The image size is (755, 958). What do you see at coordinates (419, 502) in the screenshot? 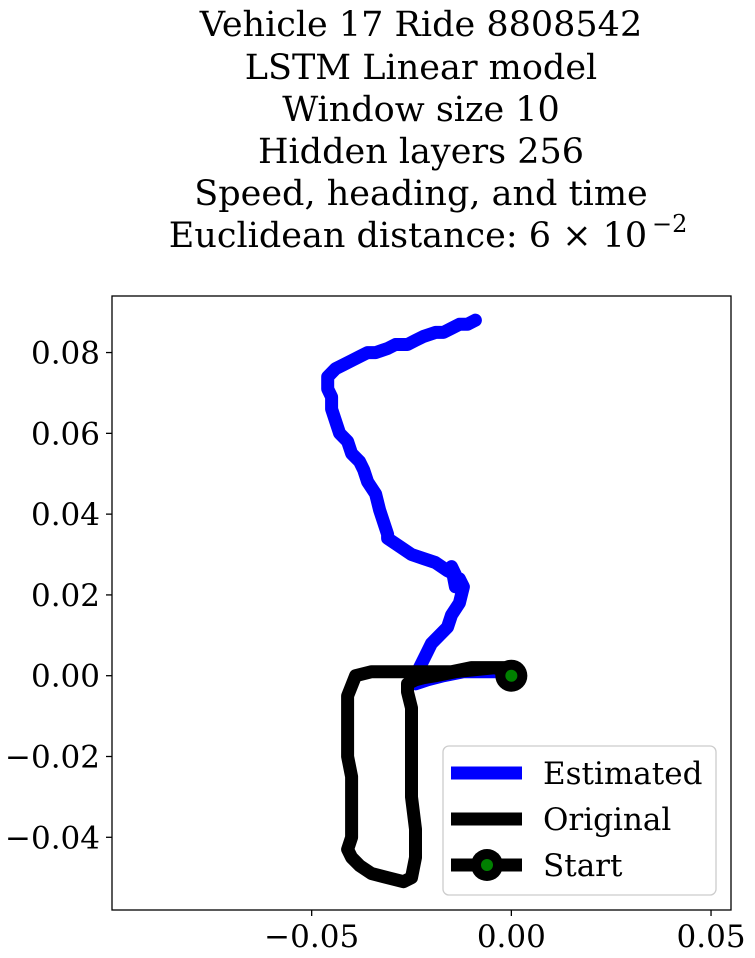
I see `series-line-estimated` at bounding box center [419, 502].